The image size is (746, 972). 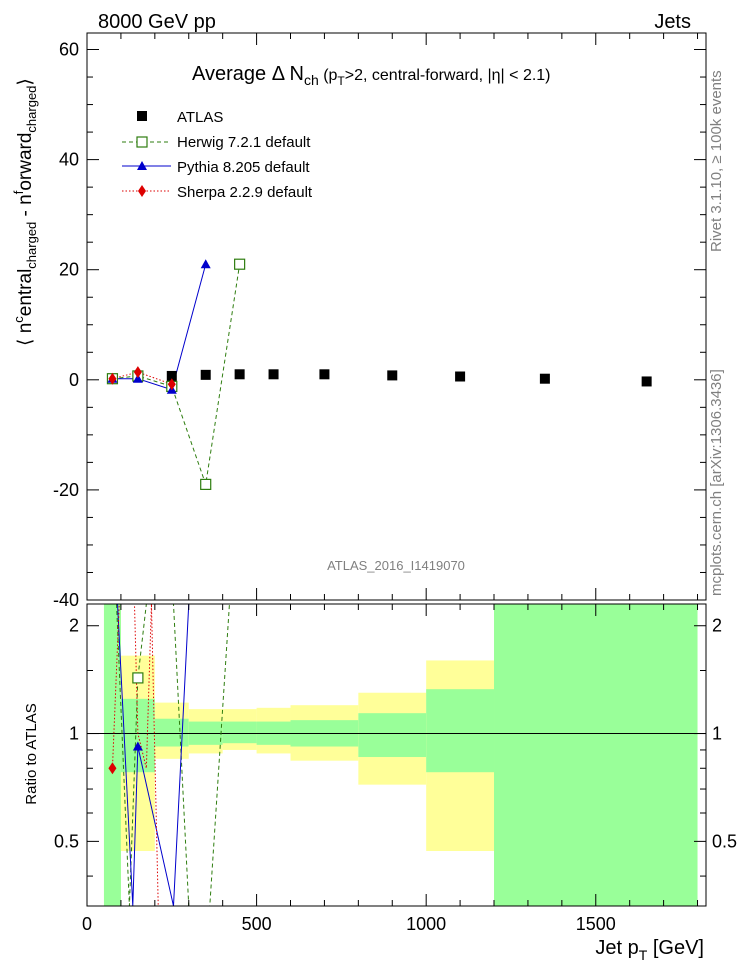 I want to click on mcplots-label: mcplots.cern.ch [arXiv:1306.3436], so click(x=716, y=482).